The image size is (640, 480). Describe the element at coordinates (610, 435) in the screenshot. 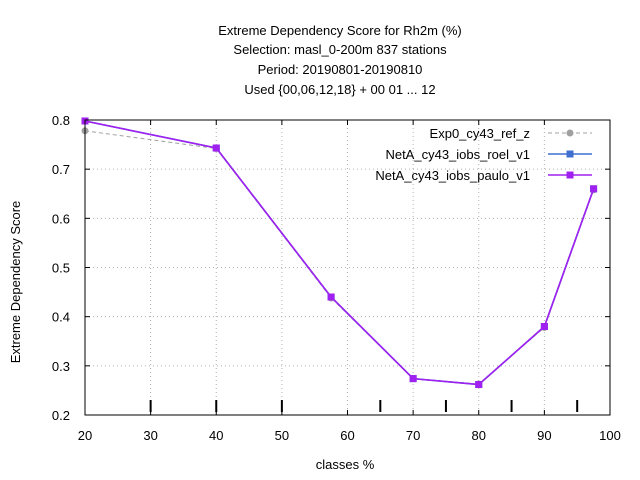

I see `x-tick-label: 100` at that location.